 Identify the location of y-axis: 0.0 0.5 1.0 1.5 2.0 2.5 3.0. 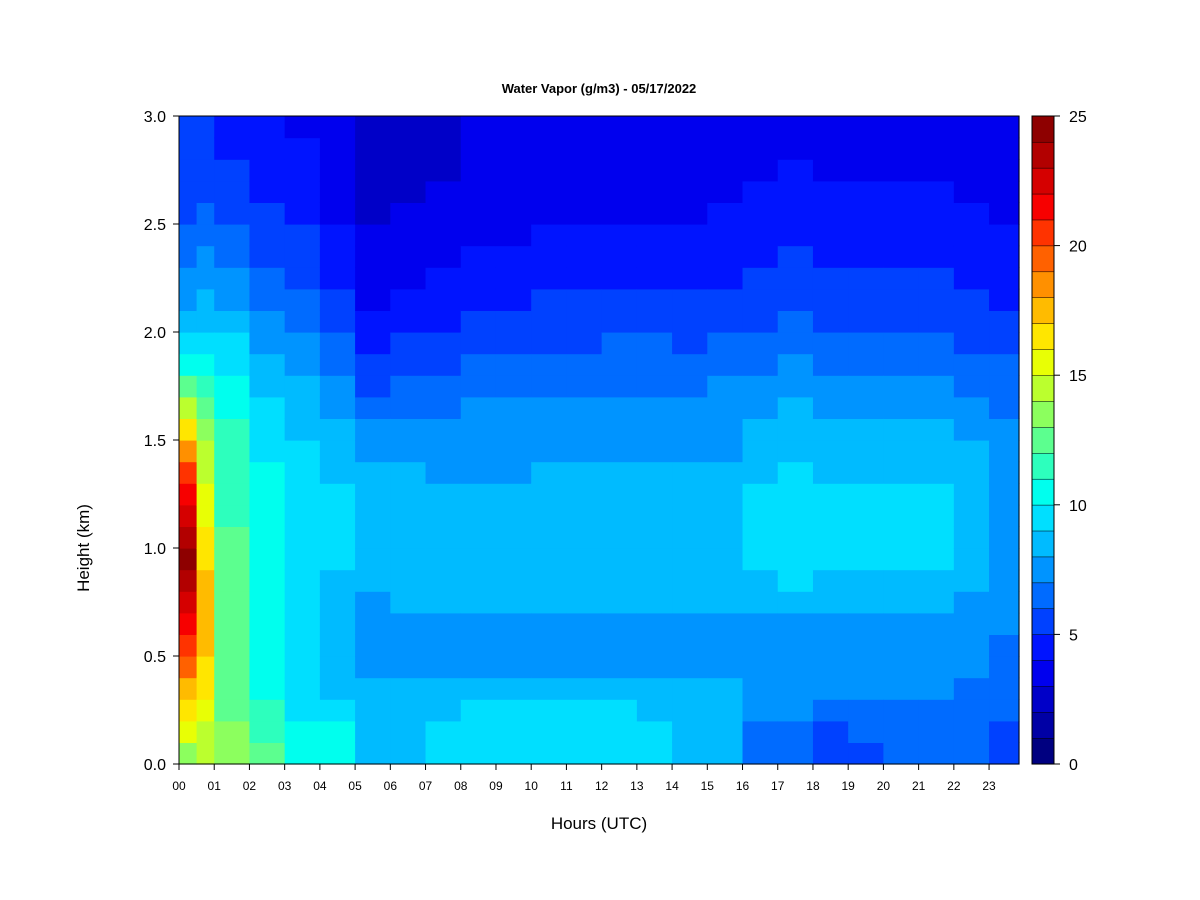
(161, 441).